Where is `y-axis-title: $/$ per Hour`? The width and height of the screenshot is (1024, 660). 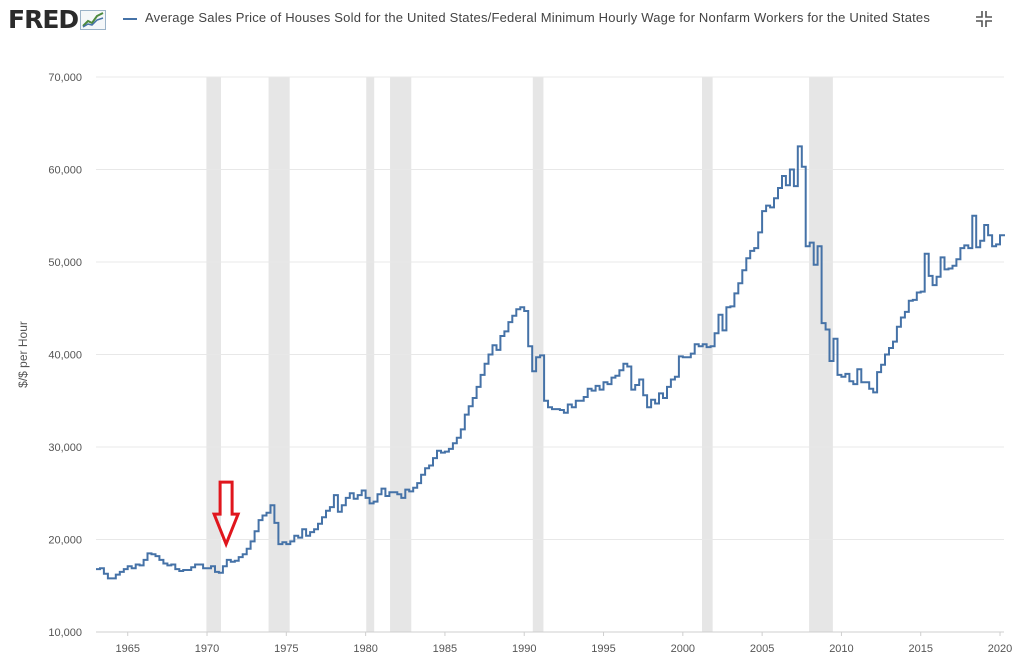
y-axis-title: $/$ per Hour is located at coordinates (23, 354).